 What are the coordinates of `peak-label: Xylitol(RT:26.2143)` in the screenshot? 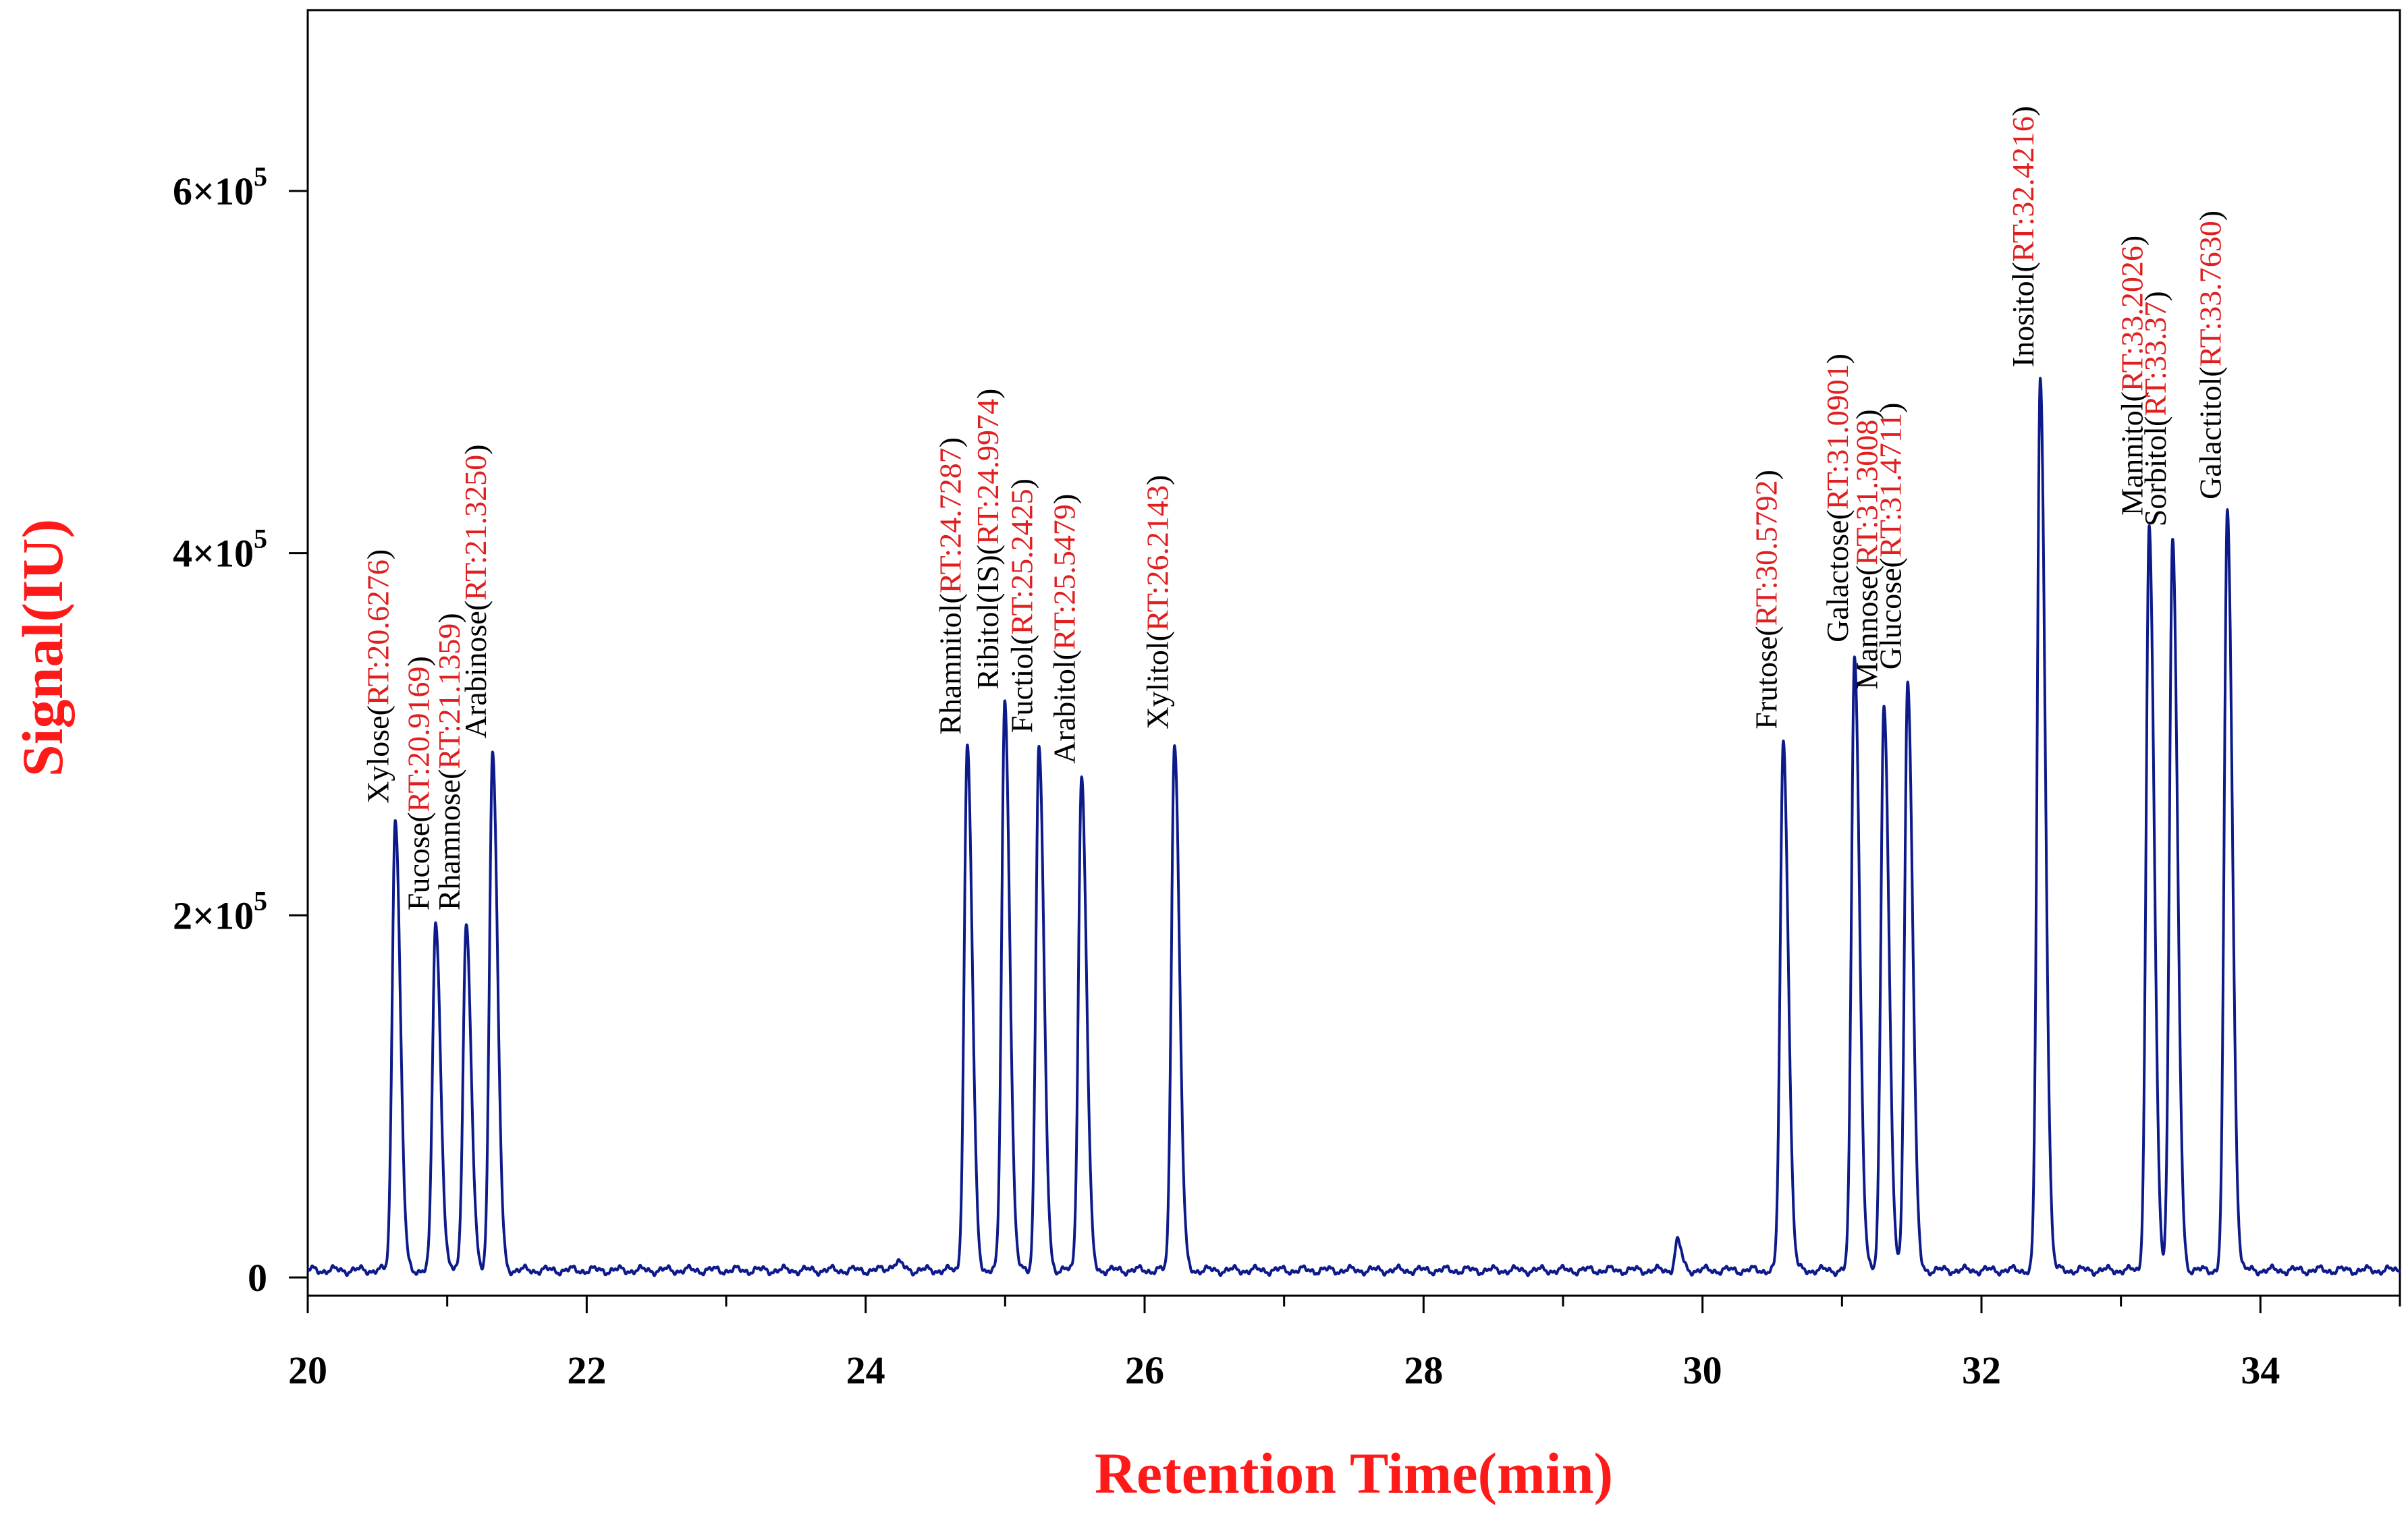 It's located at (1157, 602).